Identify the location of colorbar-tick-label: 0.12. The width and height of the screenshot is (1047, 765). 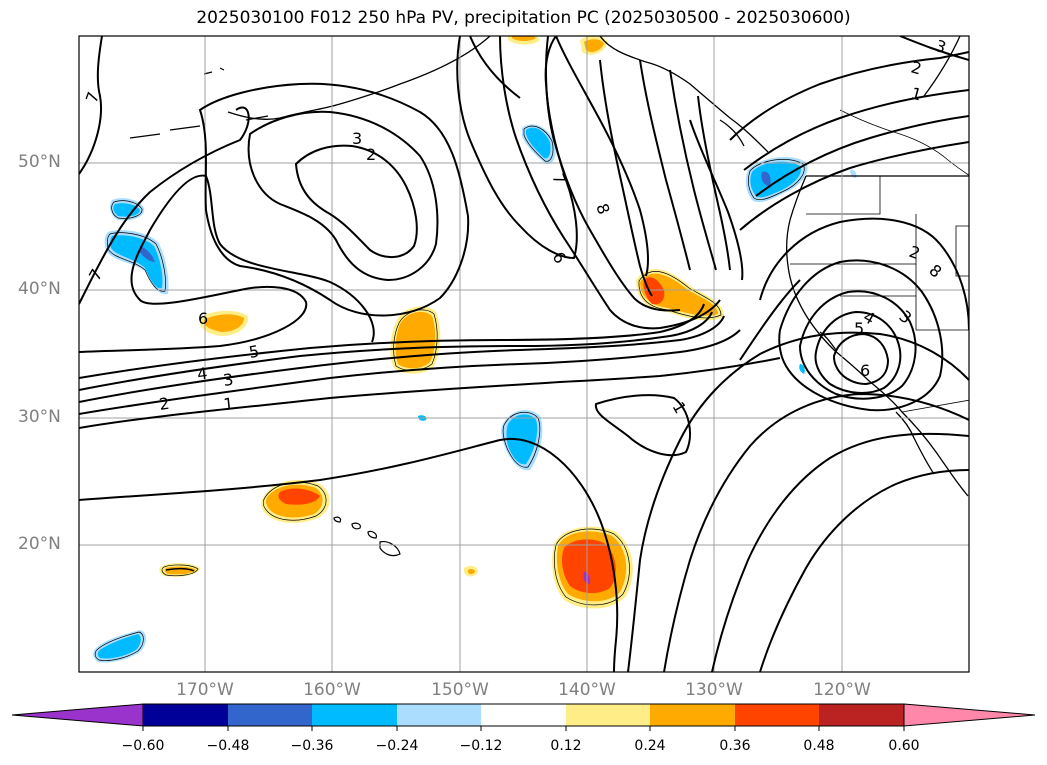
(566, 746).